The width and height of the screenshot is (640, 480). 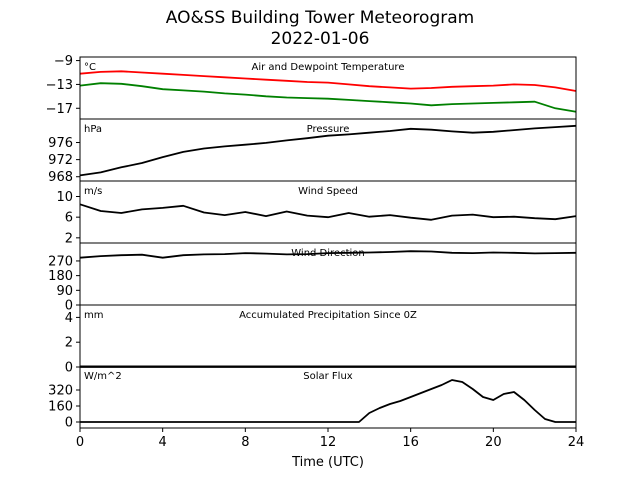 I want to click on panel-wind_speed: 10 6 2 m/s Wind Speed, so click(x=316, y=213).